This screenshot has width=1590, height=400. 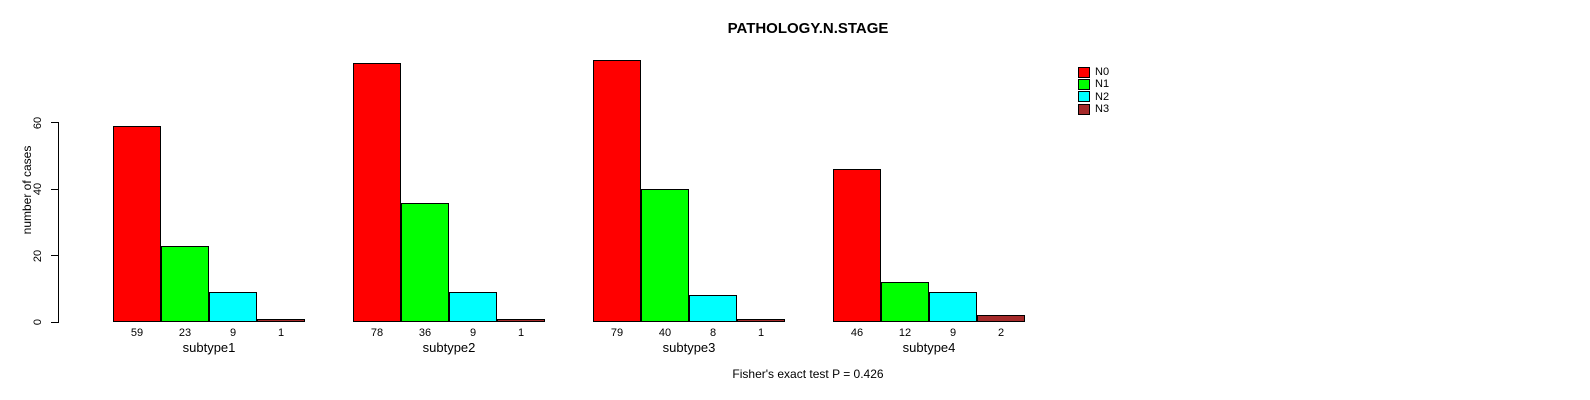 What do you see at coordinates (953, 307) in the screenshot?
I see `bar-n2-subtype4` at bounding box center [953, 307].